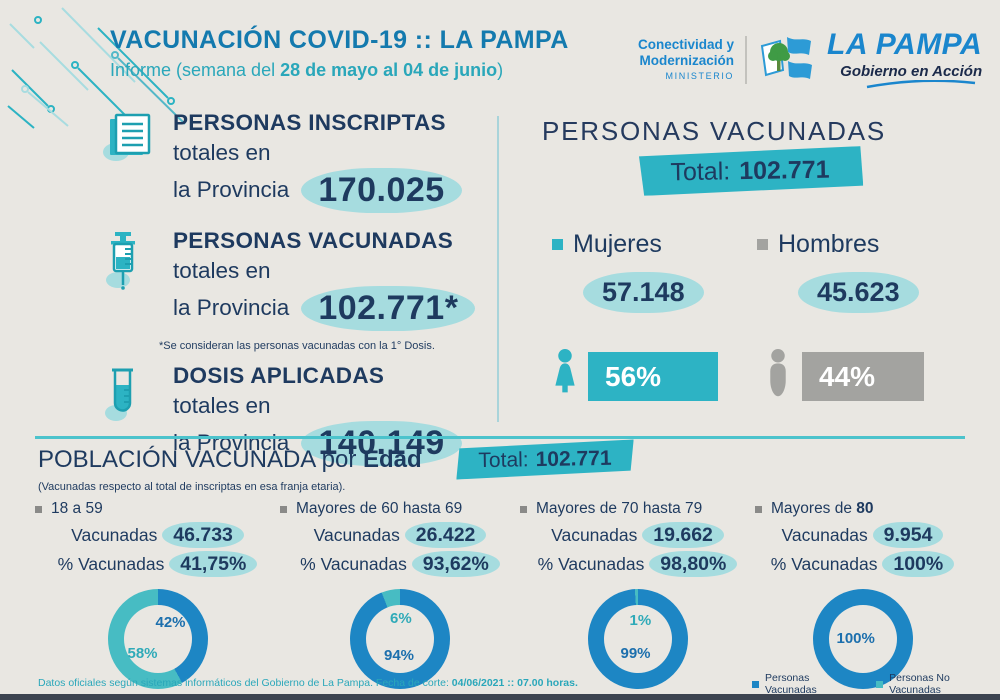 The height and width of the screenshot is (700, 1000). I want to click on stat-subline1: totales en, so click(222, 405).